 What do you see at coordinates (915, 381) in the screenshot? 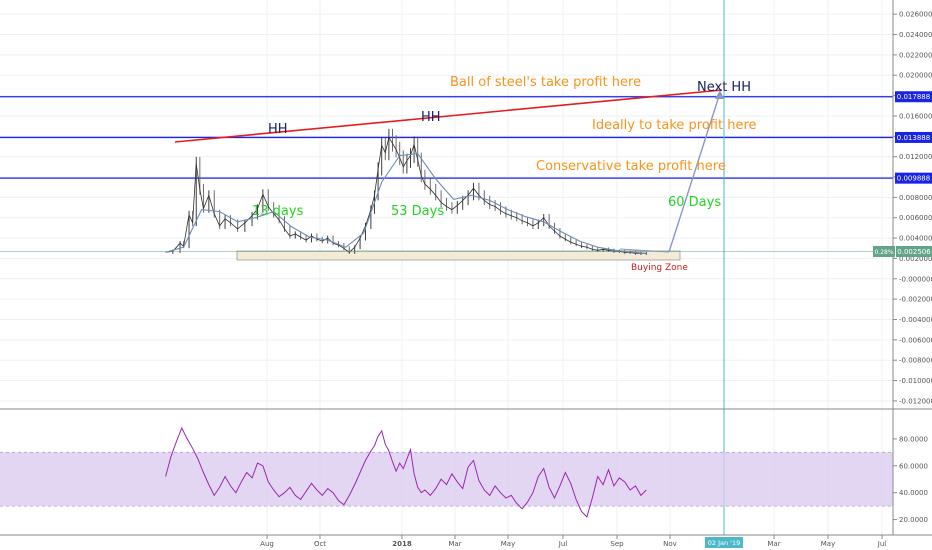
I see `price-tick-label: -0.010000` at bounding box center [915, 381].